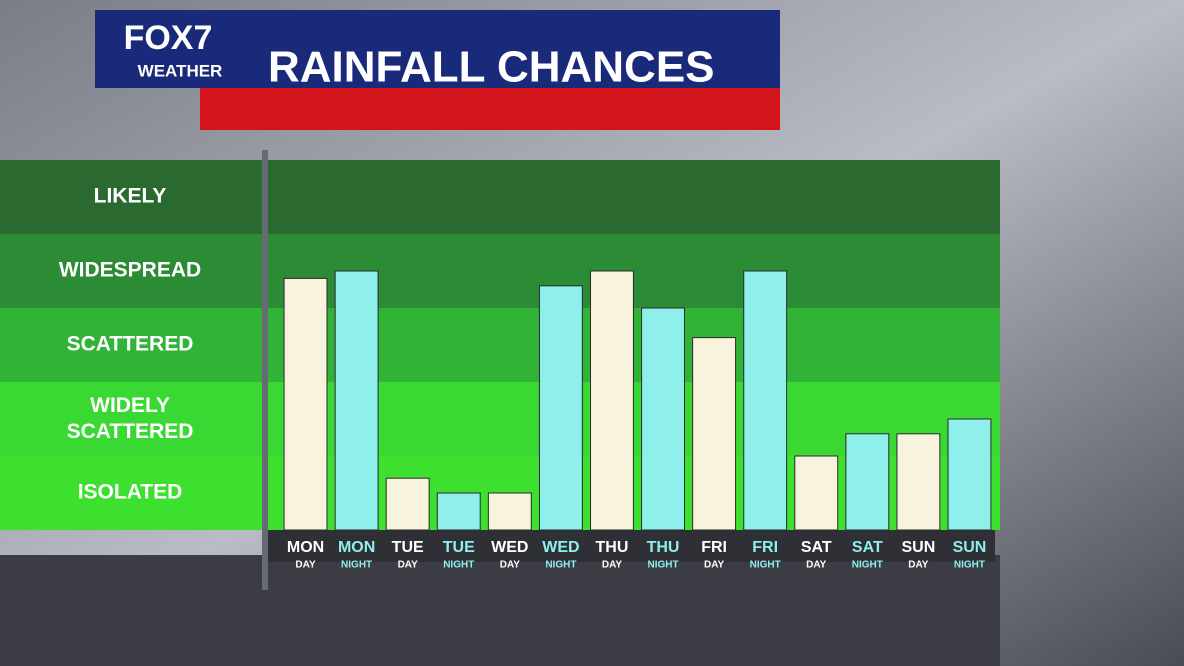  What do you see at coordinates (491, 67) in the screenshot?
I see `chart-title: RAINFALL CHANCES` at bounding box center [491, 67].